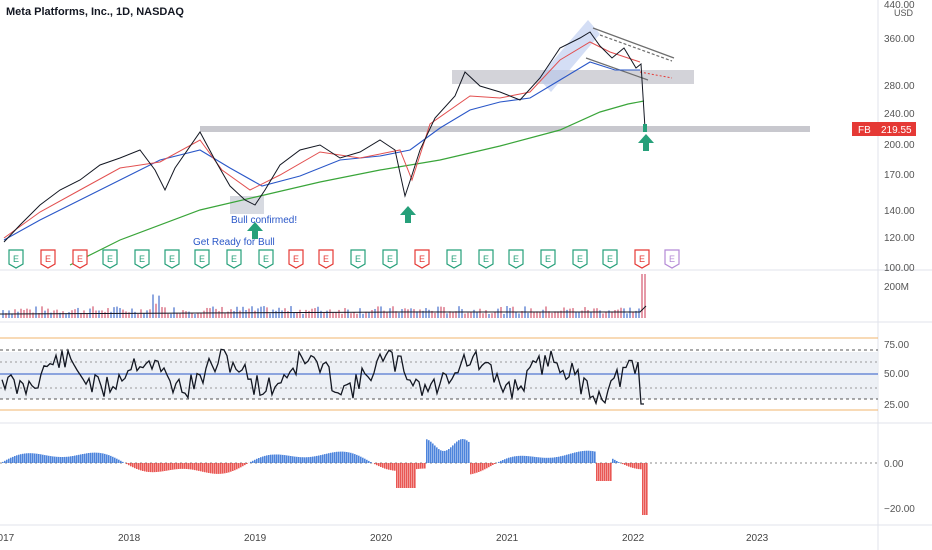 This screenshot has height=550, width=932. What do you see at coordinates (656, 75) in the screenshot?
I see `projection-dotted` at bounding box center [656, 75].